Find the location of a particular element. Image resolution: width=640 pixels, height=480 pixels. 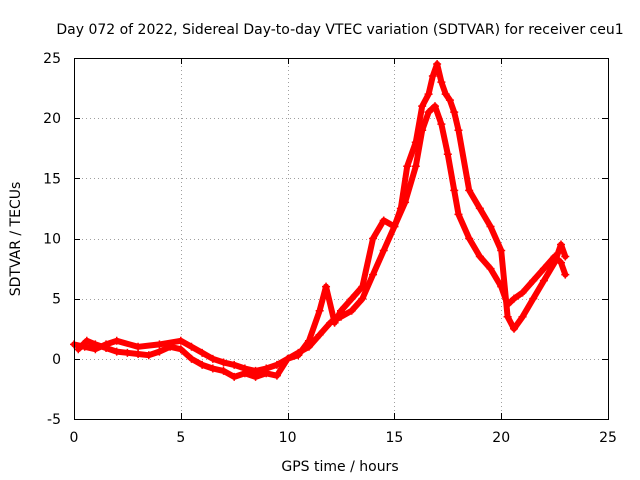

x-axis-label: GPS time / hours is located at coordinates (339, 467).